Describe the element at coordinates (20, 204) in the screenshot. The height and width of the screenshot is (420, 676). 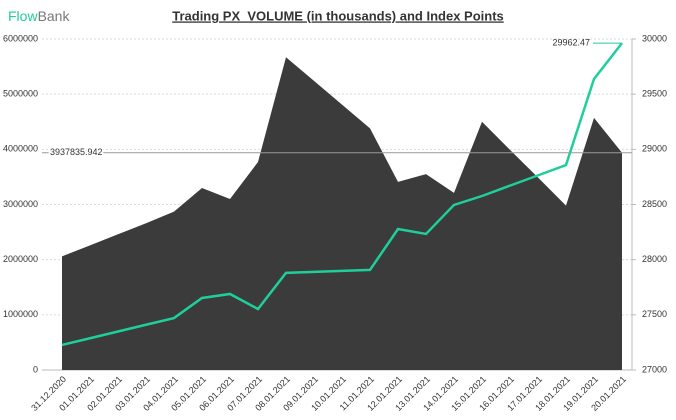
I see `y-tick-label: 3000000` at that location.